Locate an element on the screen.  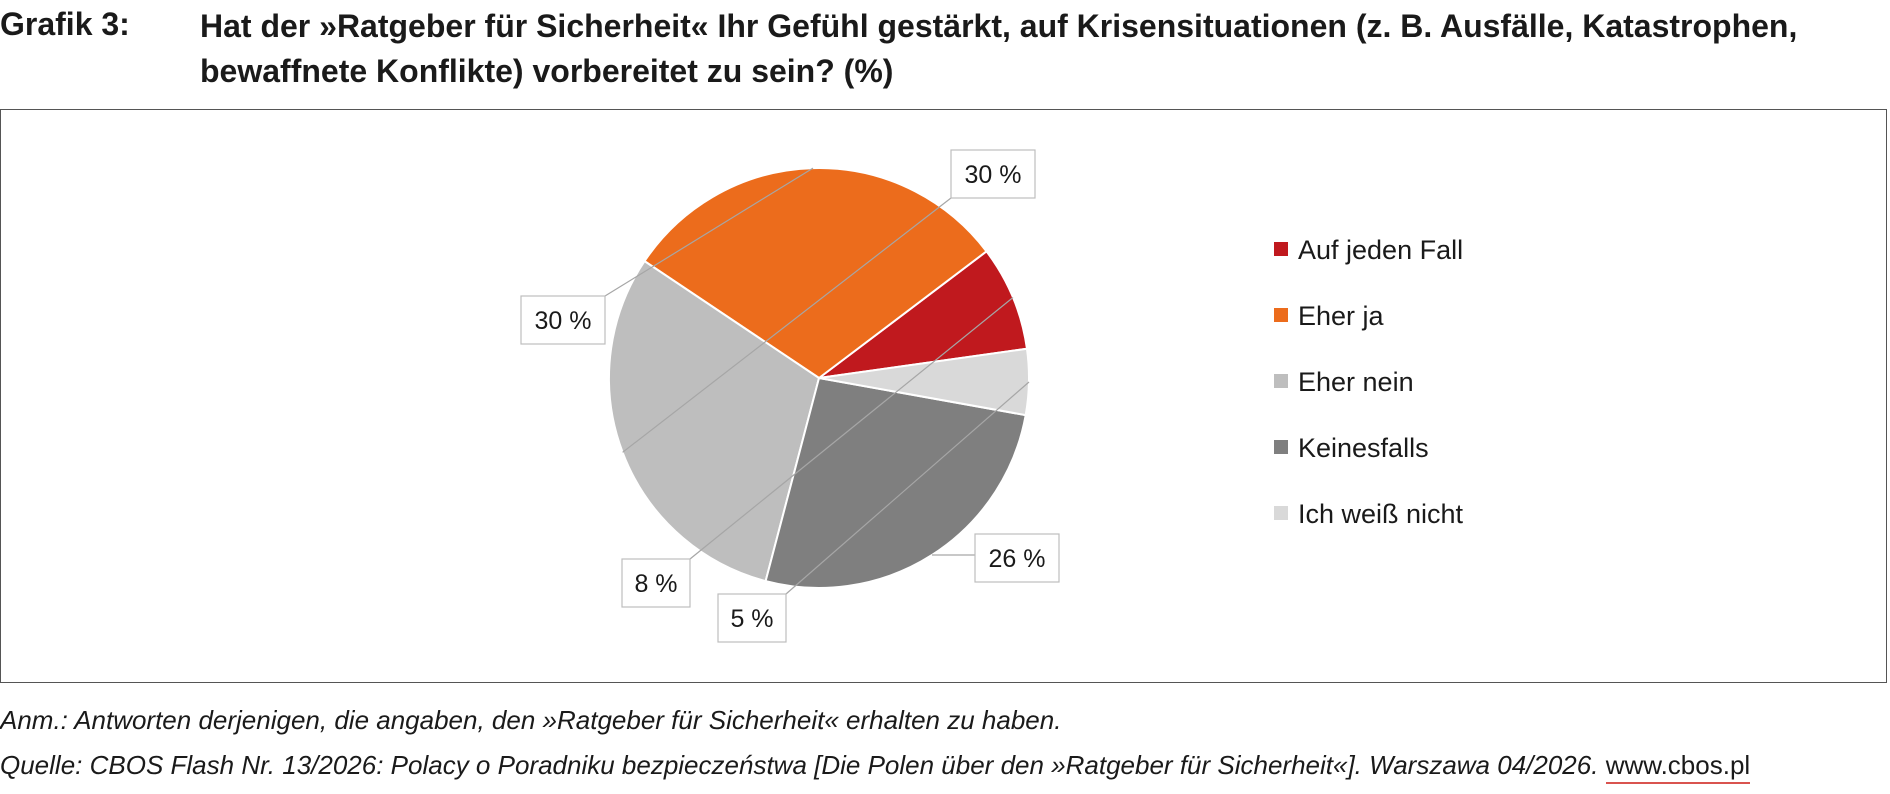
data-label: 8 % is located at coordinates (656, 583).